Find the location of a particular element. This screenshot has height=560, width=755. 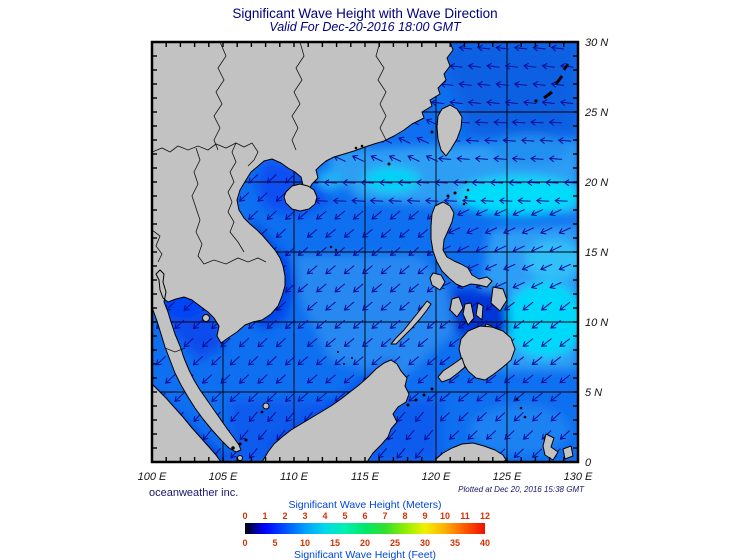

lon-label: 115 E is located at coordinates (365, 477).